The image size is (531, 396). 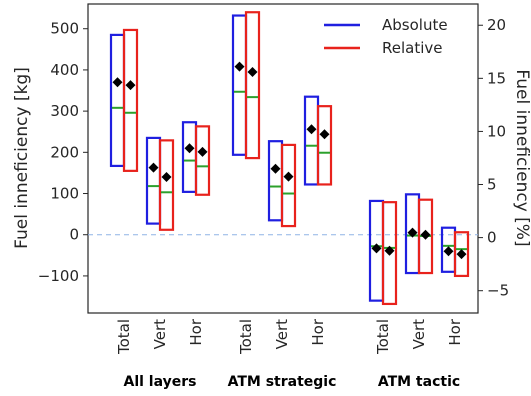 I want to click on left-axis-title: Fuel inneficiency [kg], so click(x=22, y=158).